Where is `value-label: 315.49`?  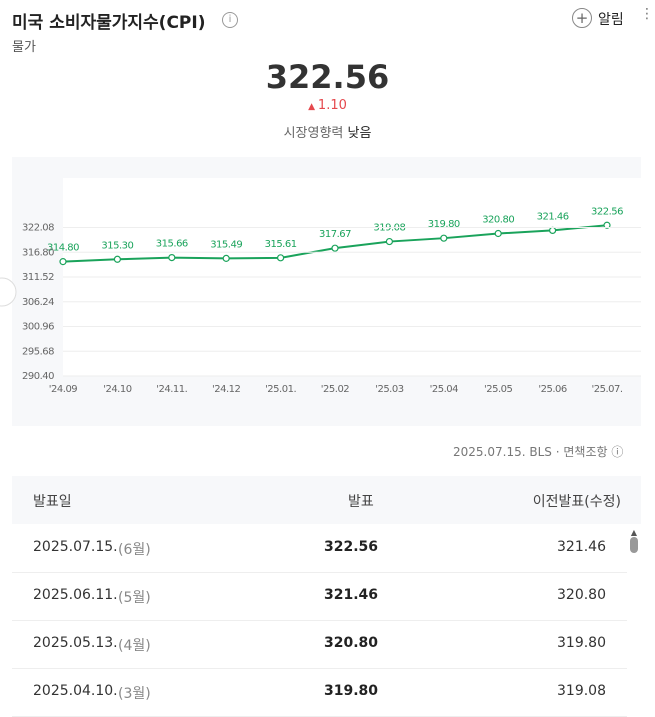 value-label: 315.49 is located at coordinates (226, 244).